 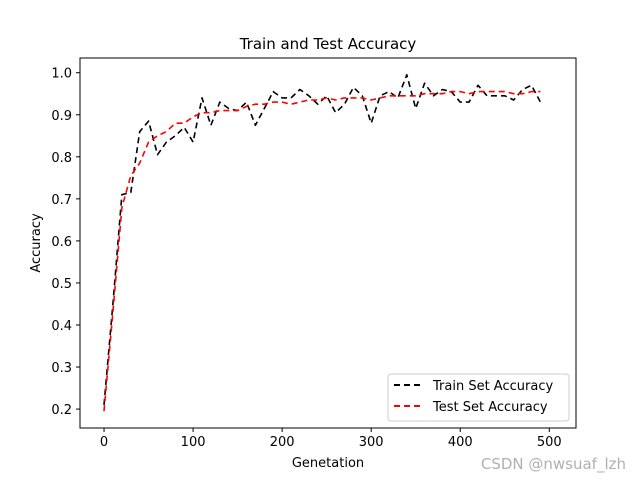 I want to click on y-tick-label: 0.7, so click(x=61, y=200).